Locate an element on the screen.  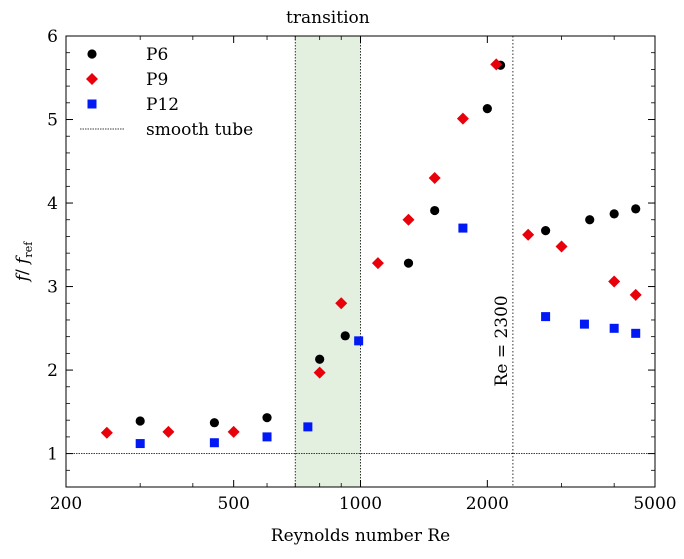
legend-label-p9: P9 is located at coordinates (157, 80).